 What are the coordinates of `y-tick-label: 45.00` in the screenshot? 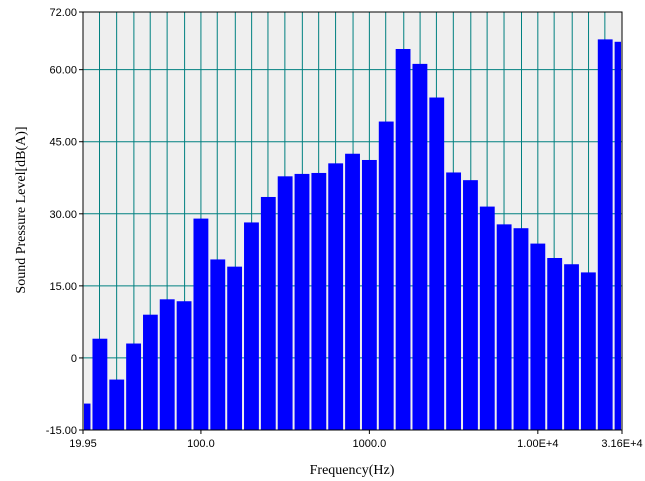 It's located at (63, 143).